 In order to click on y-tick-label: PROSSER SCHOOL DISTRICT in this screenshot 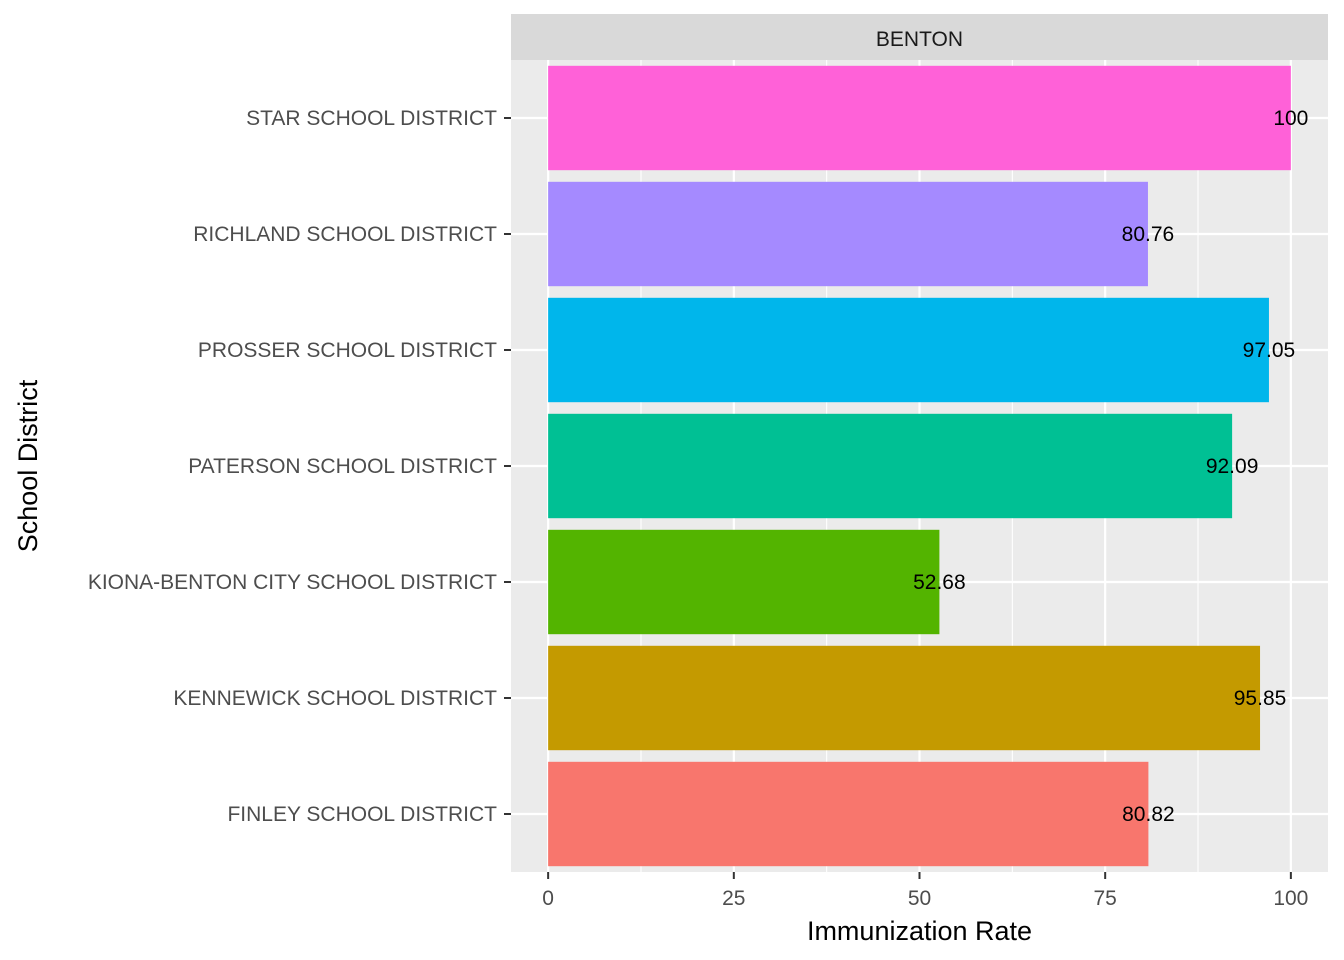, I will do `click(347, 350)`.